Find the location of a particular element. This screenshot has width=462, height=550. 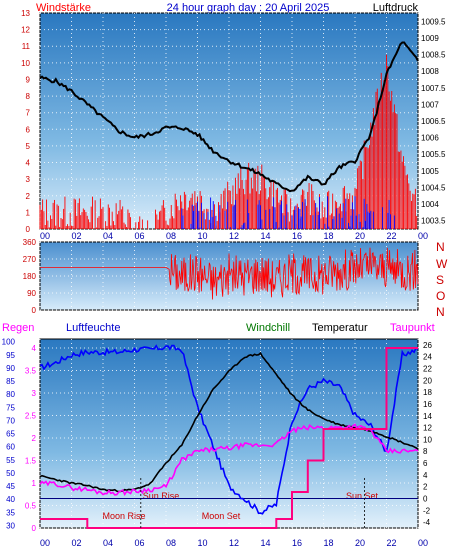

chart-title: 24 hour graph day : 20 April 2025 is located at coordinates (248, 8).